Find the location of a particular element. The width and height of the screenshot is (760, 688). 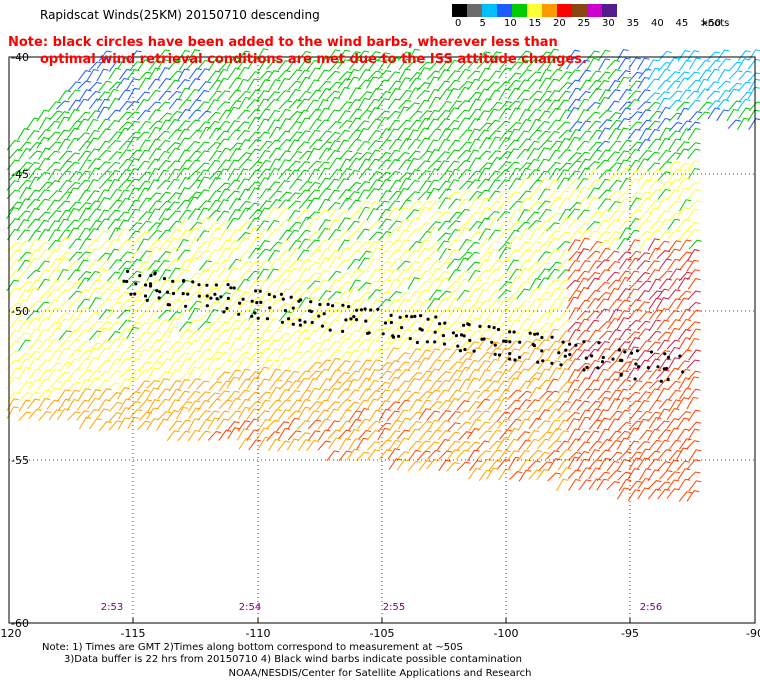

longitude-labels: -120 -115 -110 -105 -100 -95 -90 is located at coordinates (380, 633).